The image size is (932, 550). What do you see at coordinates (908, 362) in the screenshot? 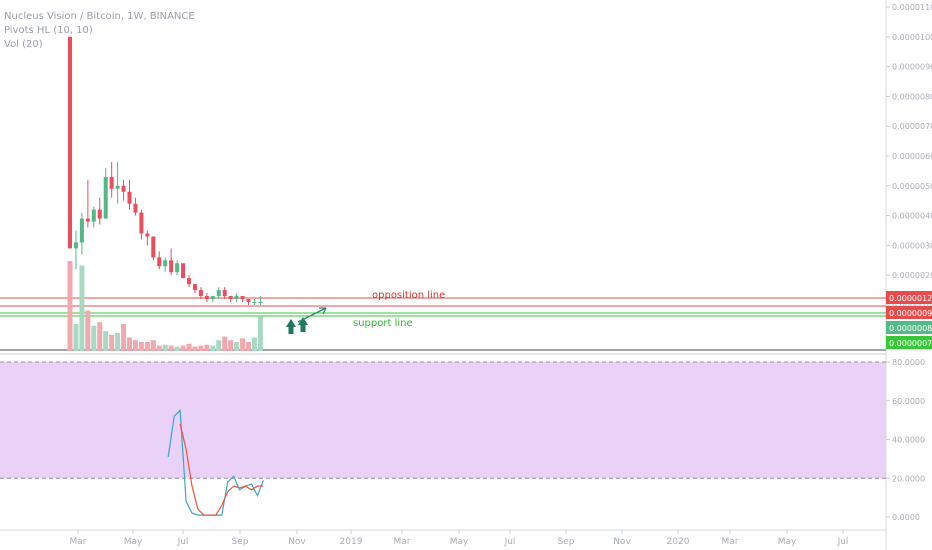
I see `osc-tick-label: 80.0000` at bounding box center [908, 362].